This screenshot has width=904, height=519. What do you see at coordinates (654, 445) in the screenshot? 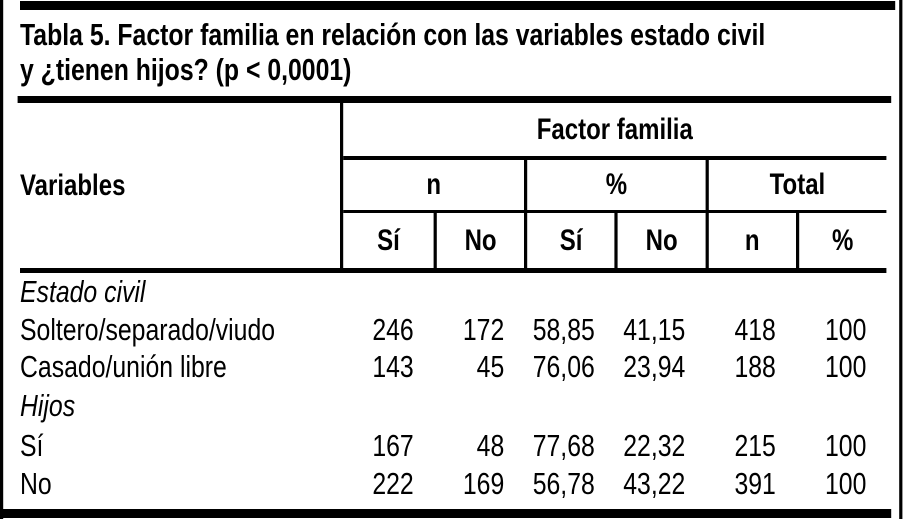
I see `value-cell: 22,32` at bounding box center [654, 445].